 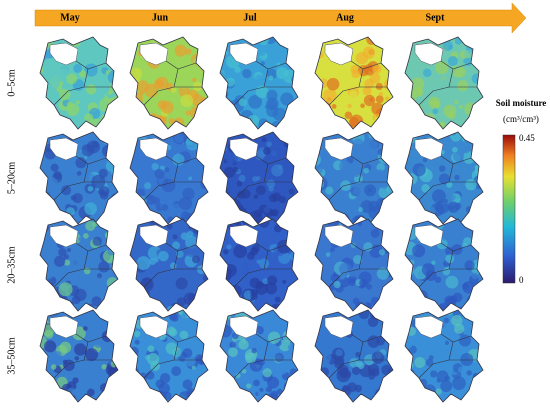 I want to click on map-fill, so click(x=444, y=356).